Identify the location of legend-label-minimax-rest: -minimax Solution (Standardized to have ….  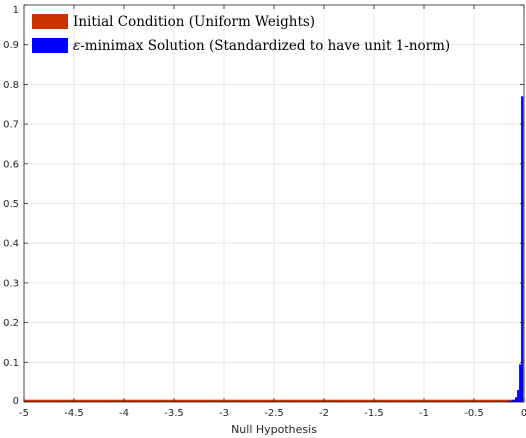
(265, 46).